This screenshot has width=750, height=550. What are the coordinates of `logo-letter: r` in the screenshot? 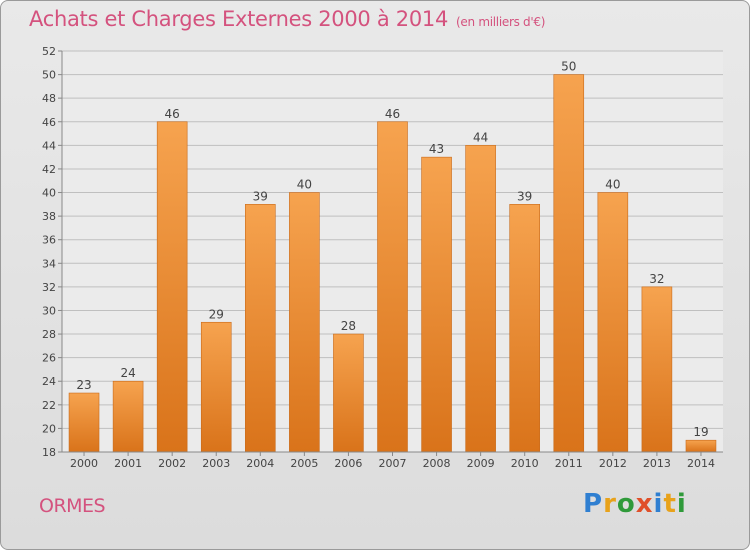 It's located at (610, 504).